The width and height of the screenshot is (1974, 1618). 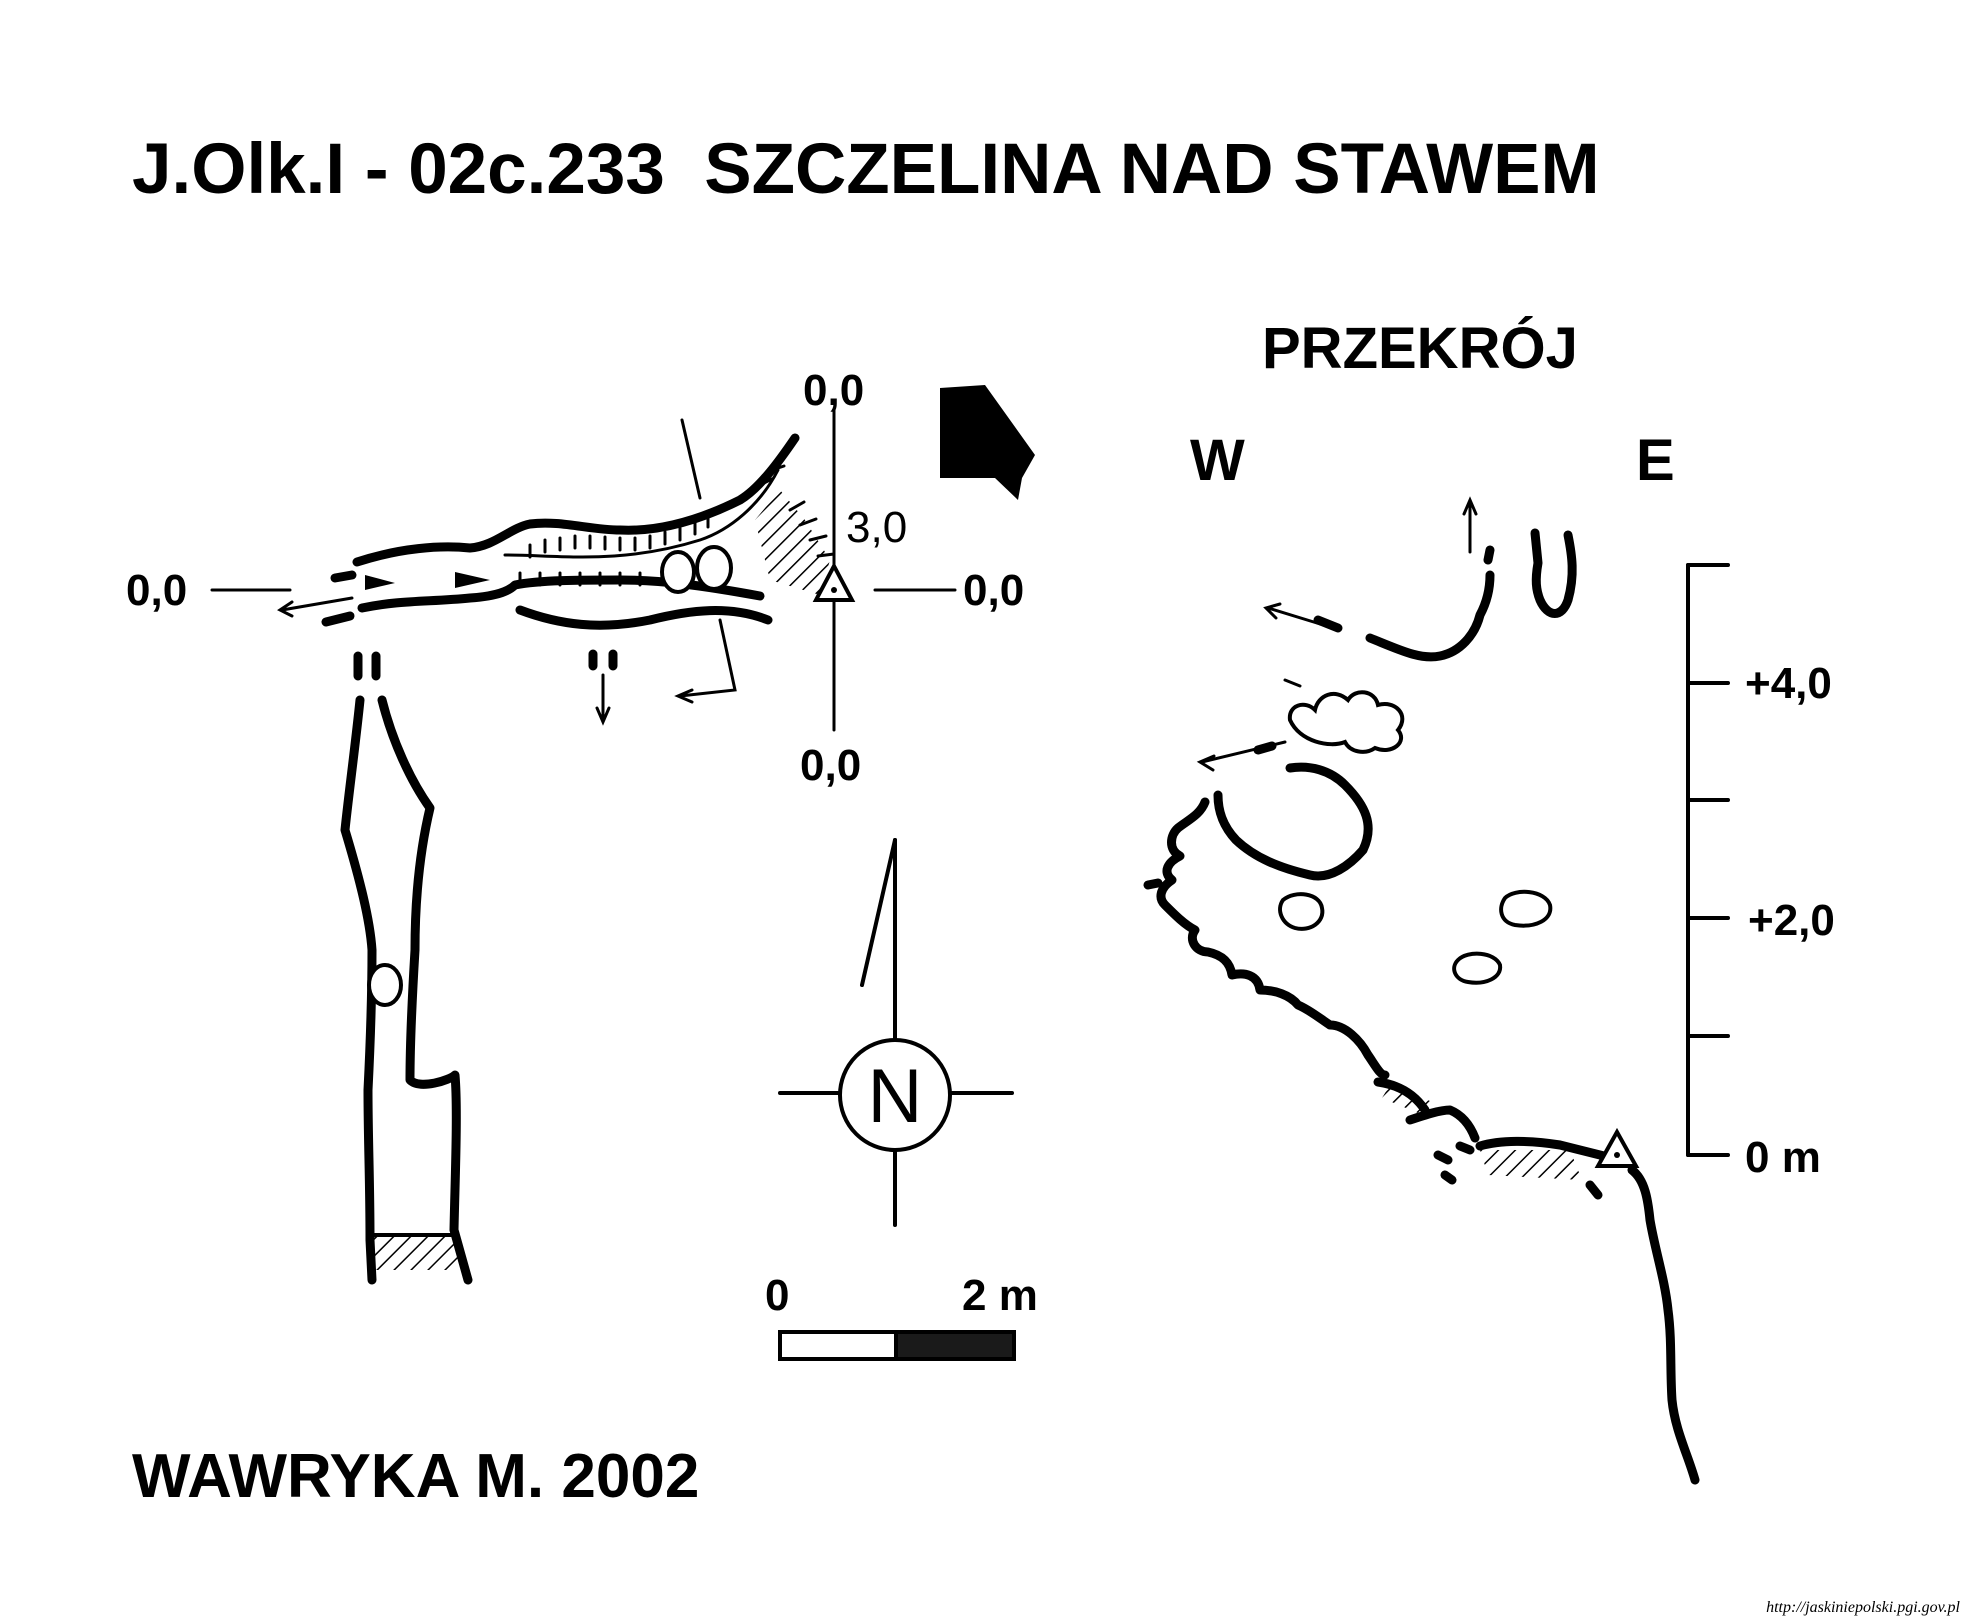 I want to click on compass-needle-tip, so click(x=878, y=912).